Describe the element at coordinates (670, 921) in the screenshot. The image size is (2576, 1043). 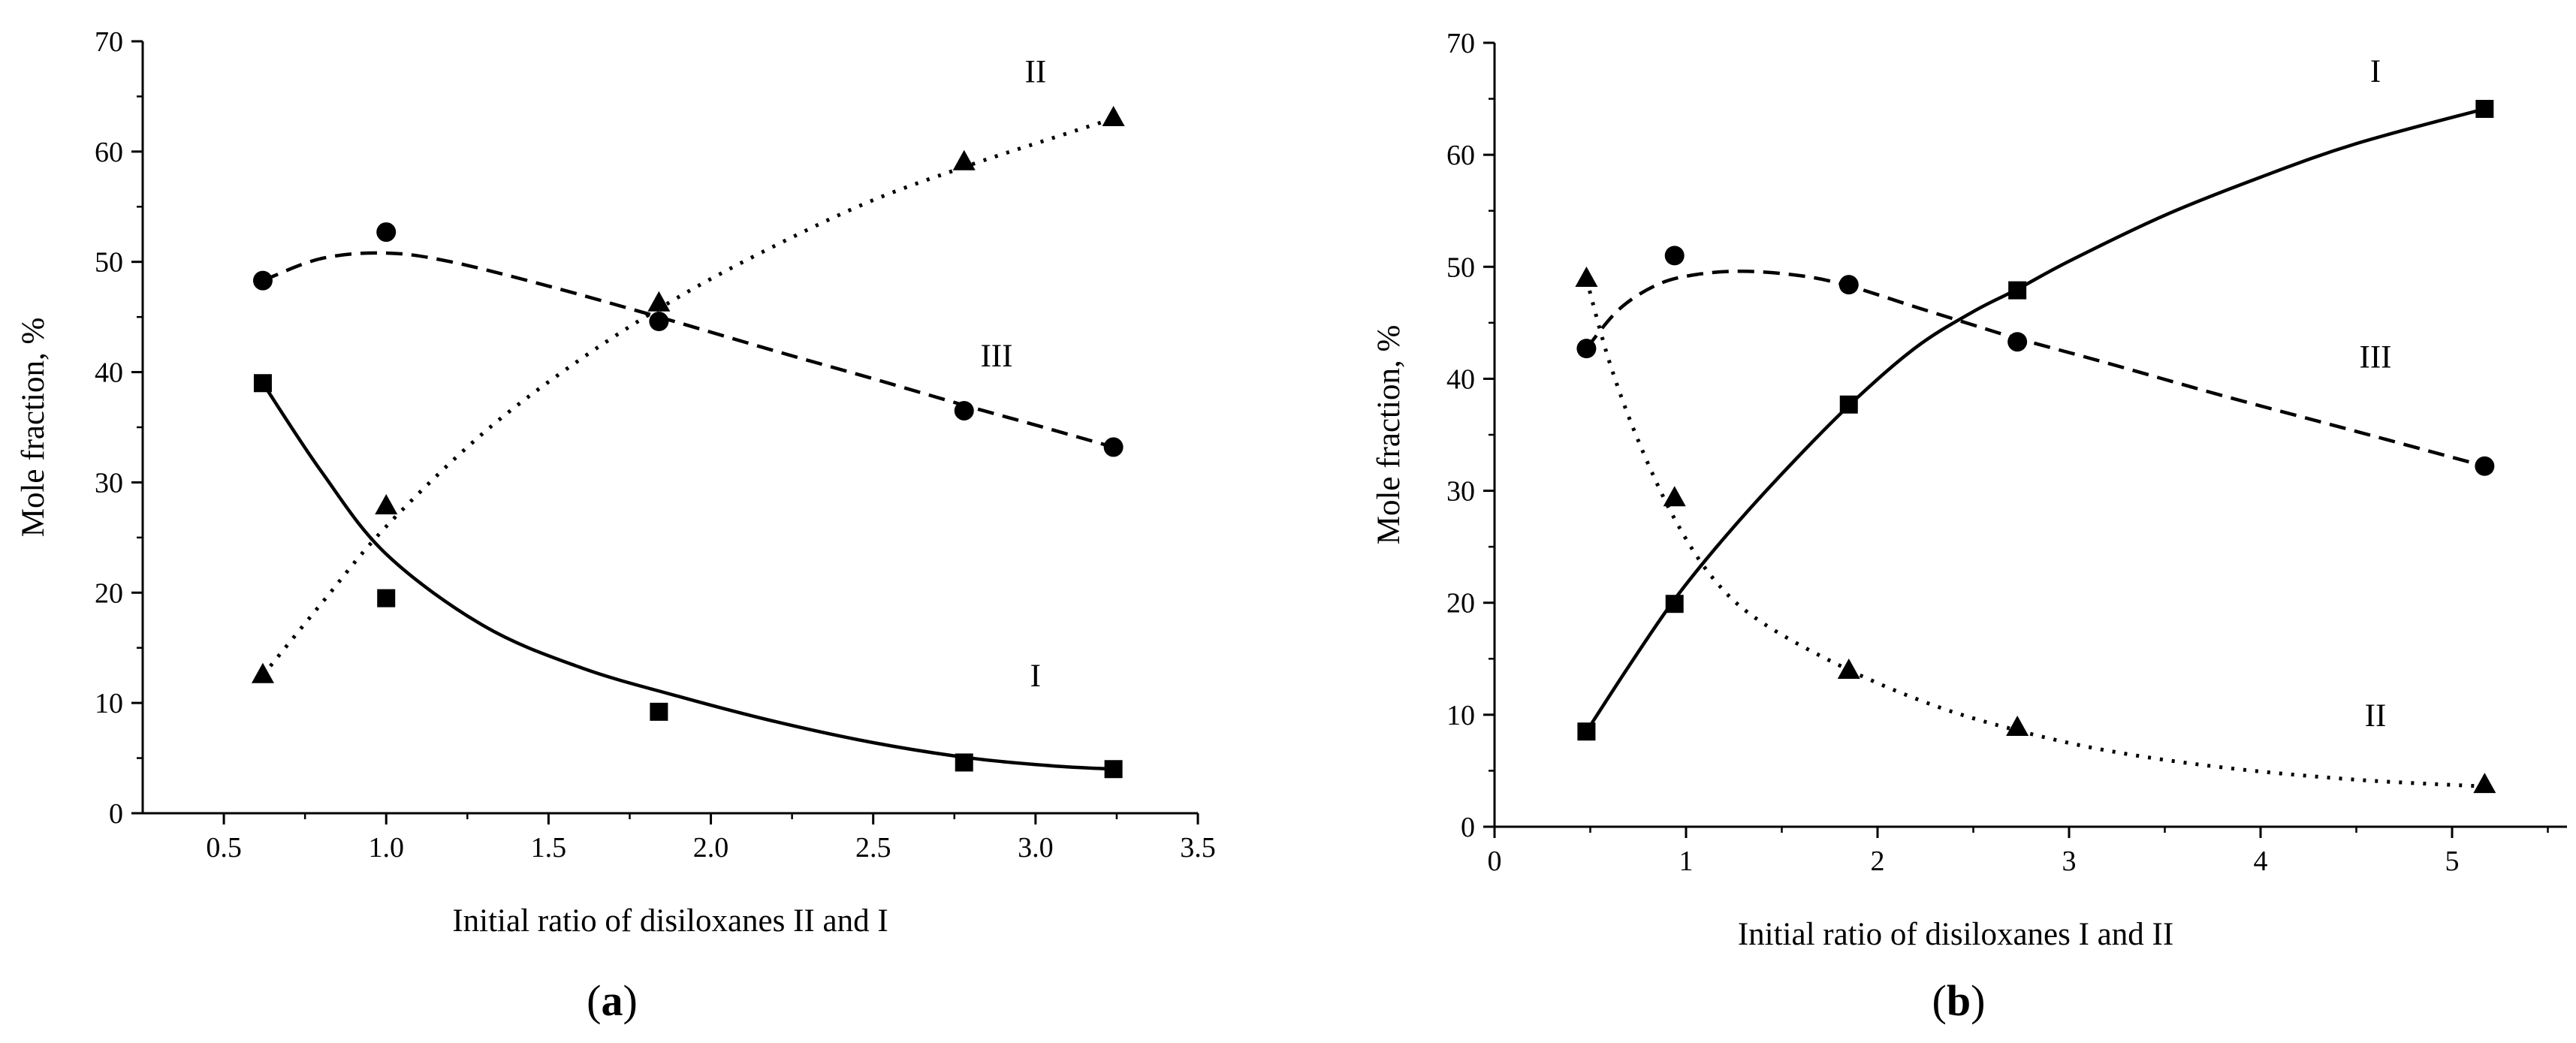
I see `x-axis-label: Initial ratio of disiloxanes II and I` at that location.